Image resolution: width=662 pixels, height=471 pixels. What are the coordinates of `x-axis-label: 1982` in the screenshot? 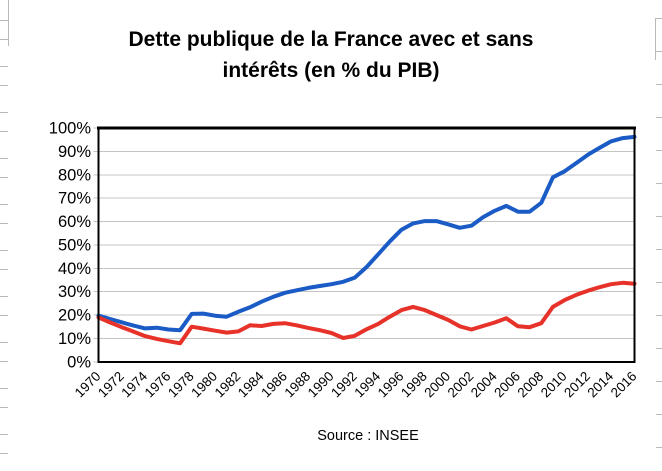 It's located at (228, 385).